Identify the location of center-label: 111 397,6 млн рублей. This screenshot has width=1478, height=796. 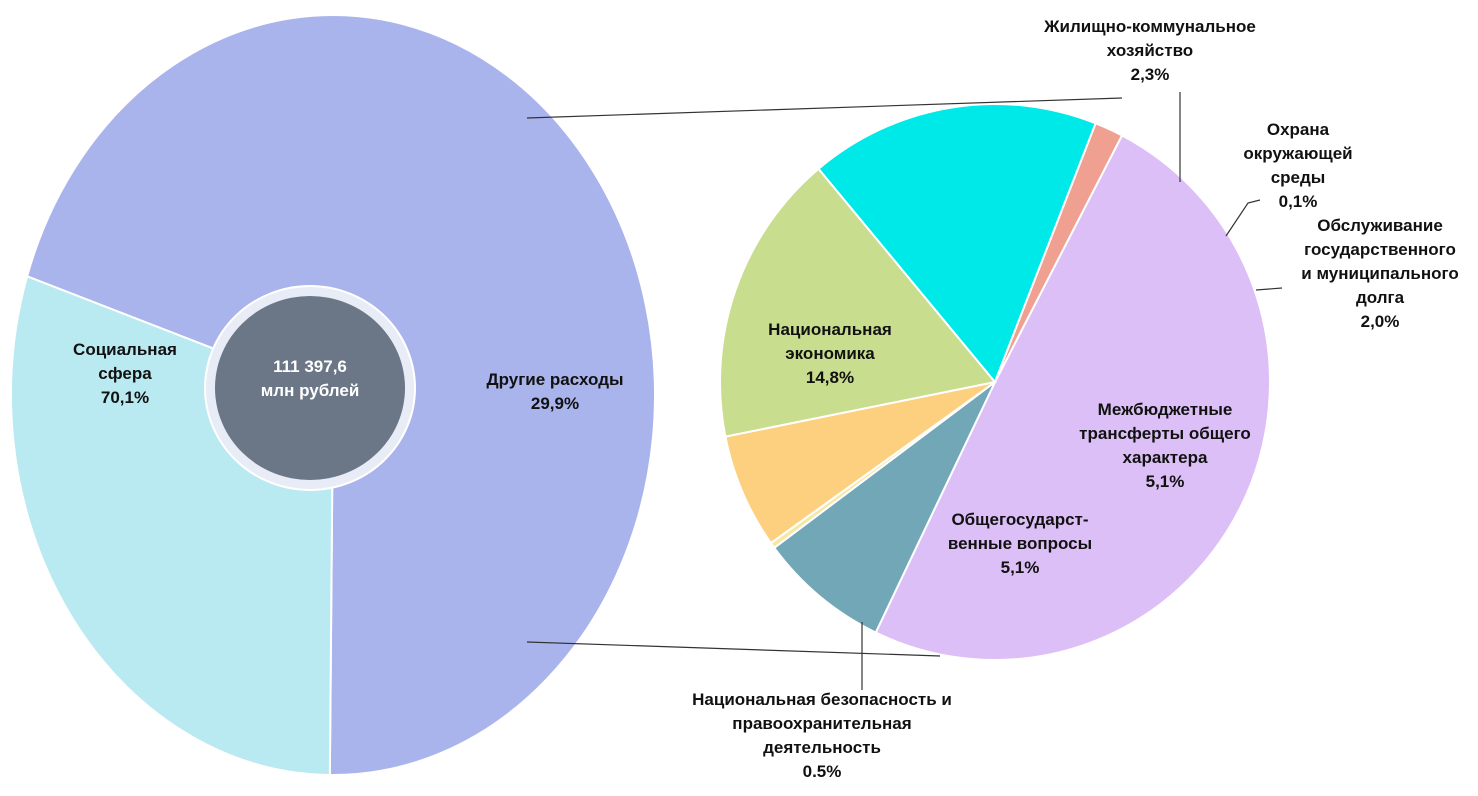
(310, 378).